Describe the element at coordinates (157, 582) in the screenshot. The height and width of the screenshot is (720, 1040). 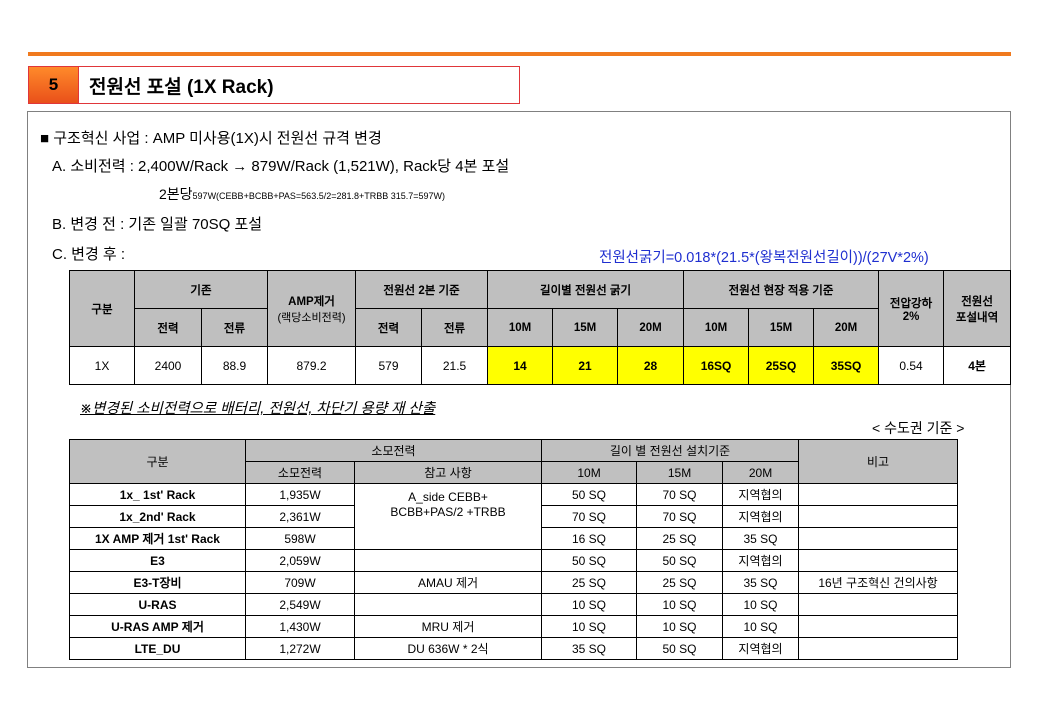
I see `row-name: E3-T장비` at that location.